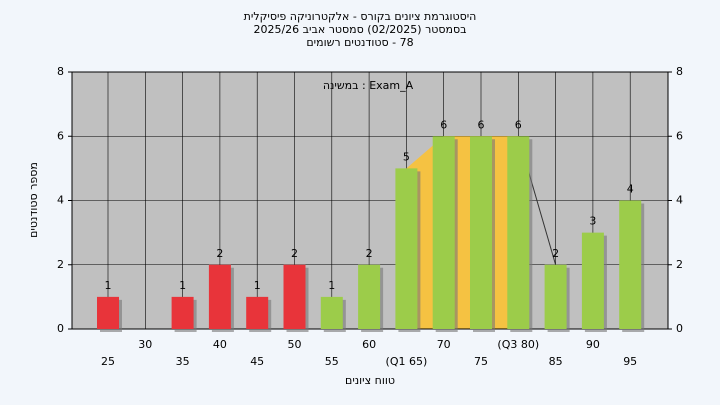 This screenshot has height=405, width=720. Describe the element at coordinates (481, 361) in the screenshot. I see `x-tick-label: 75` at that location.